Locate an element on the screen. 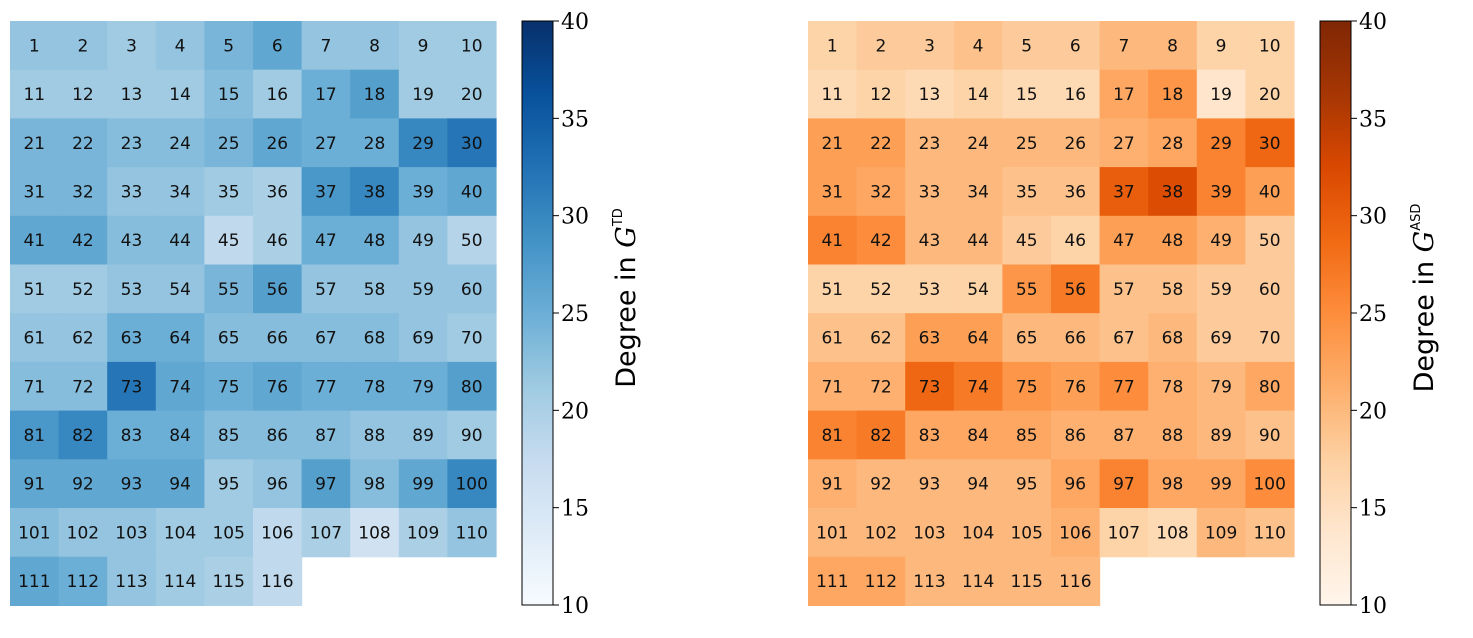  cell-label: 108 is located at coordinates (374, 533).